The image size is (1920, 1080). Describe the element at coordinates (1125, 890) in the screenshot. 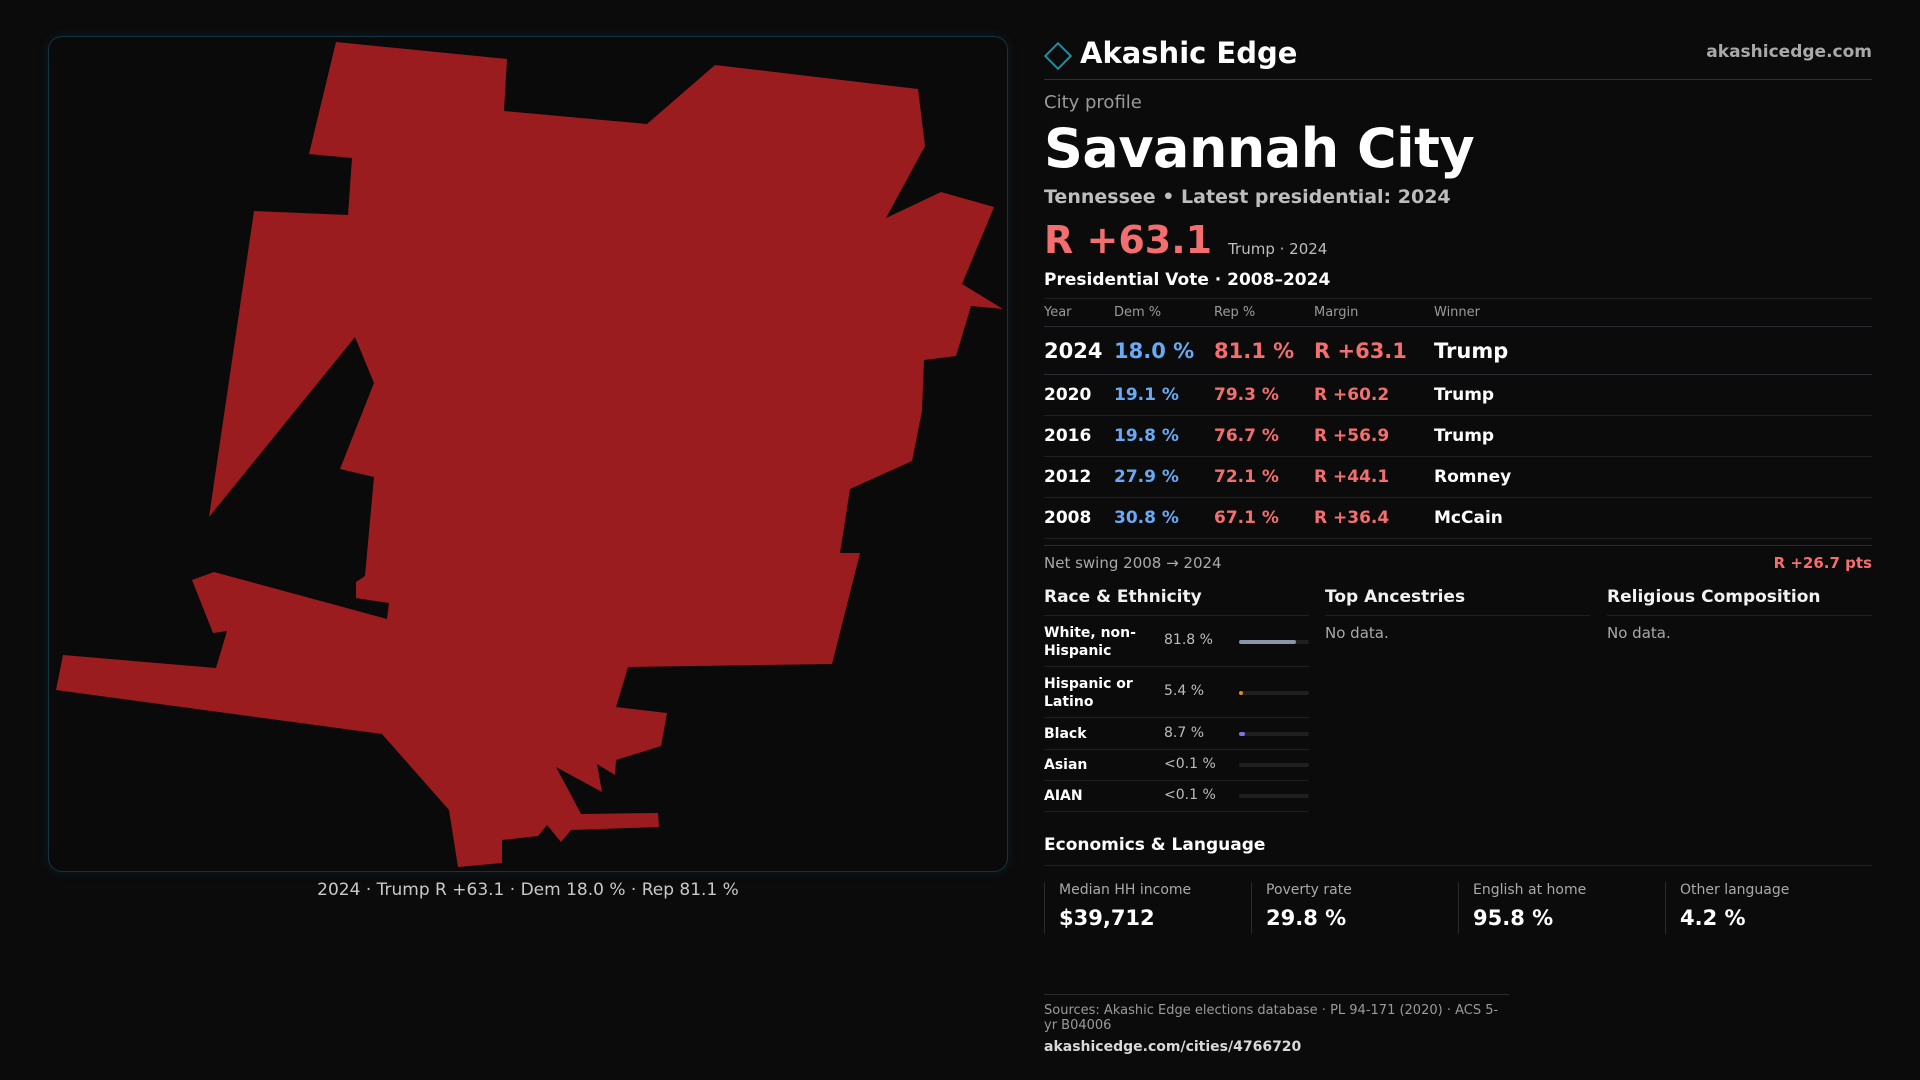

I see `econ-label: Median HH income` at that location.